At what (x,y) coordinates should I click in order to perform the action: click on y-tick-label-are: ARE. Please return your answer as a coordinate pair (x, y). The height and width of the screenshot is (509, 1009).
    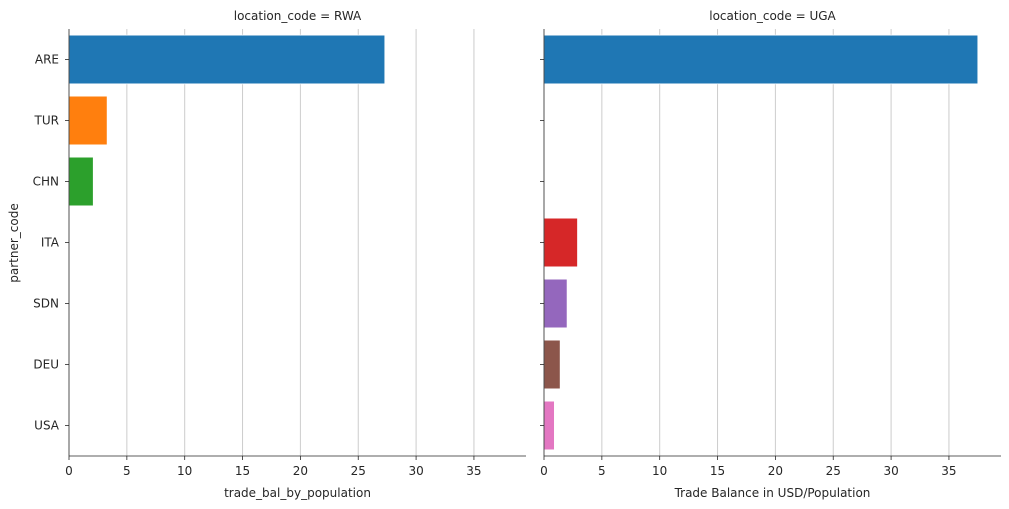
    Looking at the image, I should click on (47, 60).